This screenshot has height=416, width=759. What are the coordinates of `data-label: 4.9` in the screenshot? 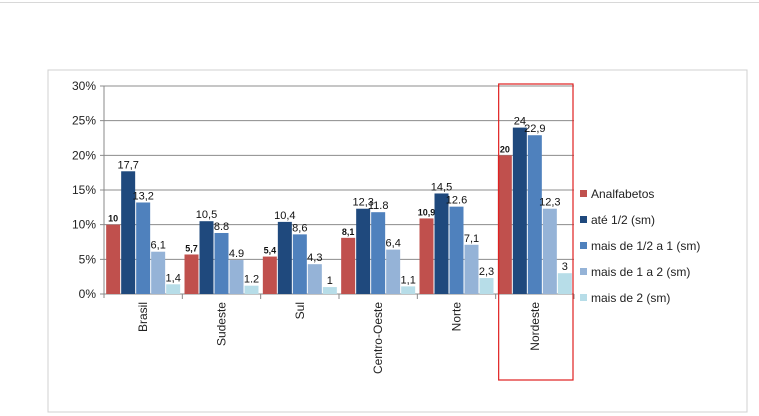 It's located at (236, 254).